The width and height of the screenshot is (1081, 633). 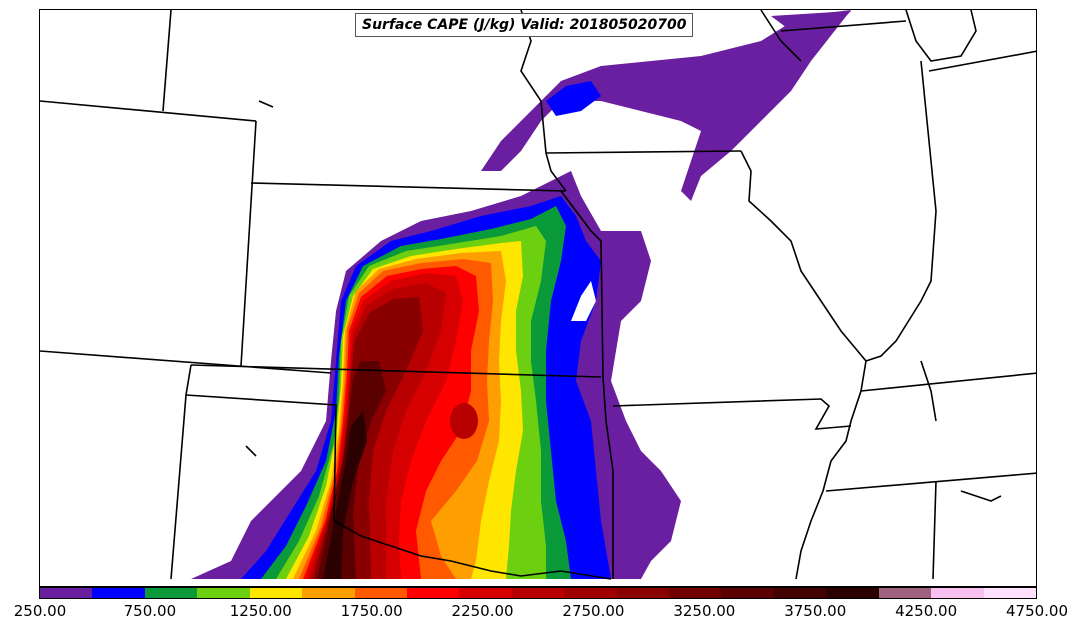 What do you see at coordinates (815, 611) in the screenshot?
I see `colorbar-tick-label: 3750.00` at bounding box center [815, 611].